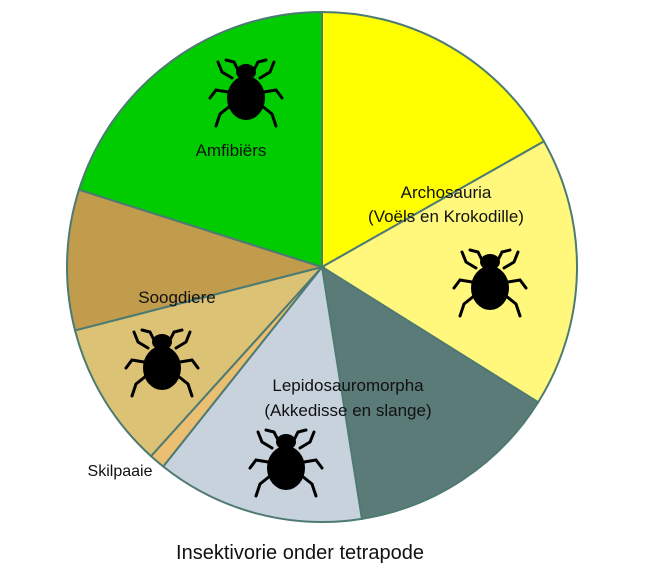  I want to click on chart-title: Insektivorie onder tetrapode, so click(300, 553).